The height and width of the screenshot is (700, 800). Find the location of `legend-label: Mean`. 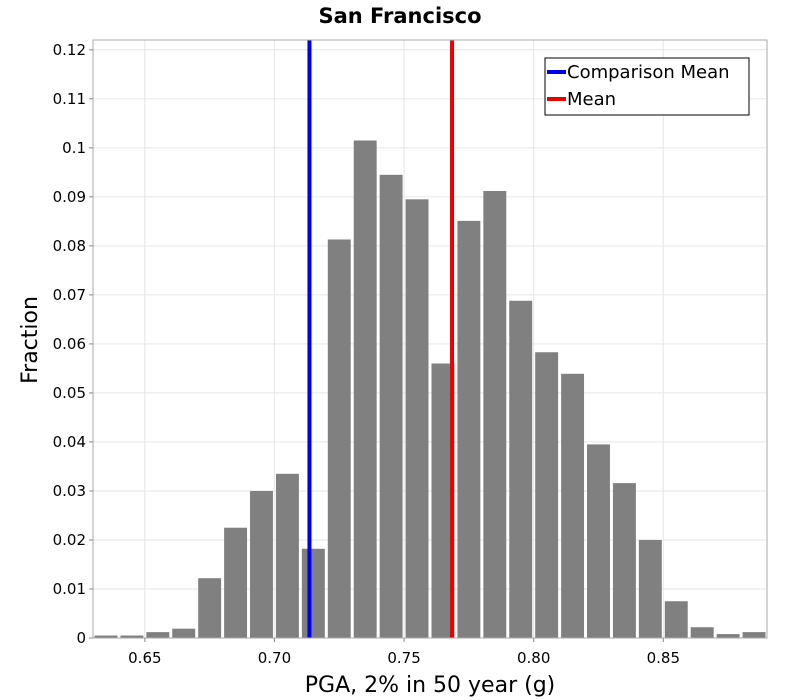

legend-label: Mean is located at coordinates (591, 99).